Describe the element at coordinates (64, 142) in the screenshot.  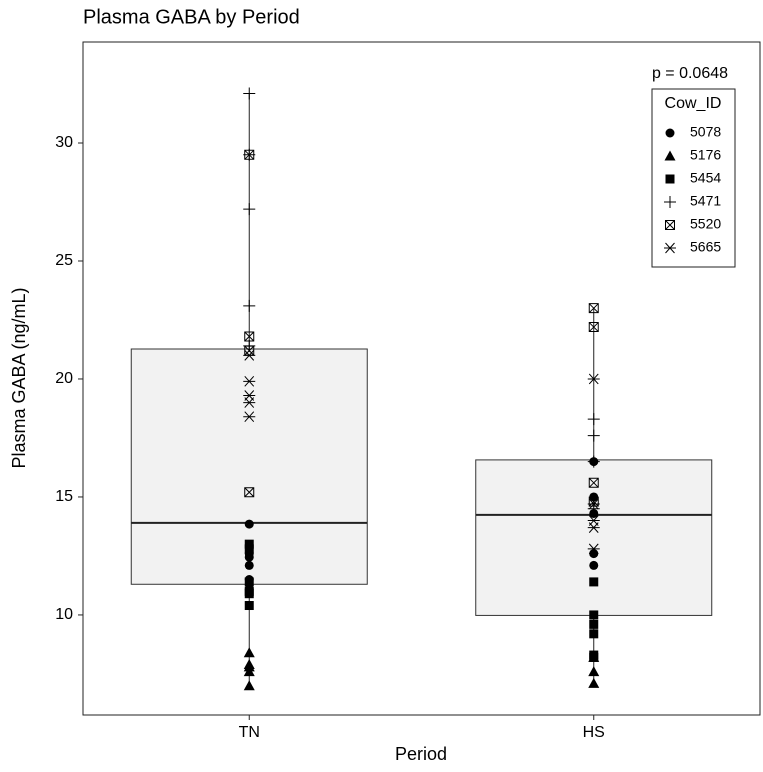
I see `y-tick-label: 30` at that location.